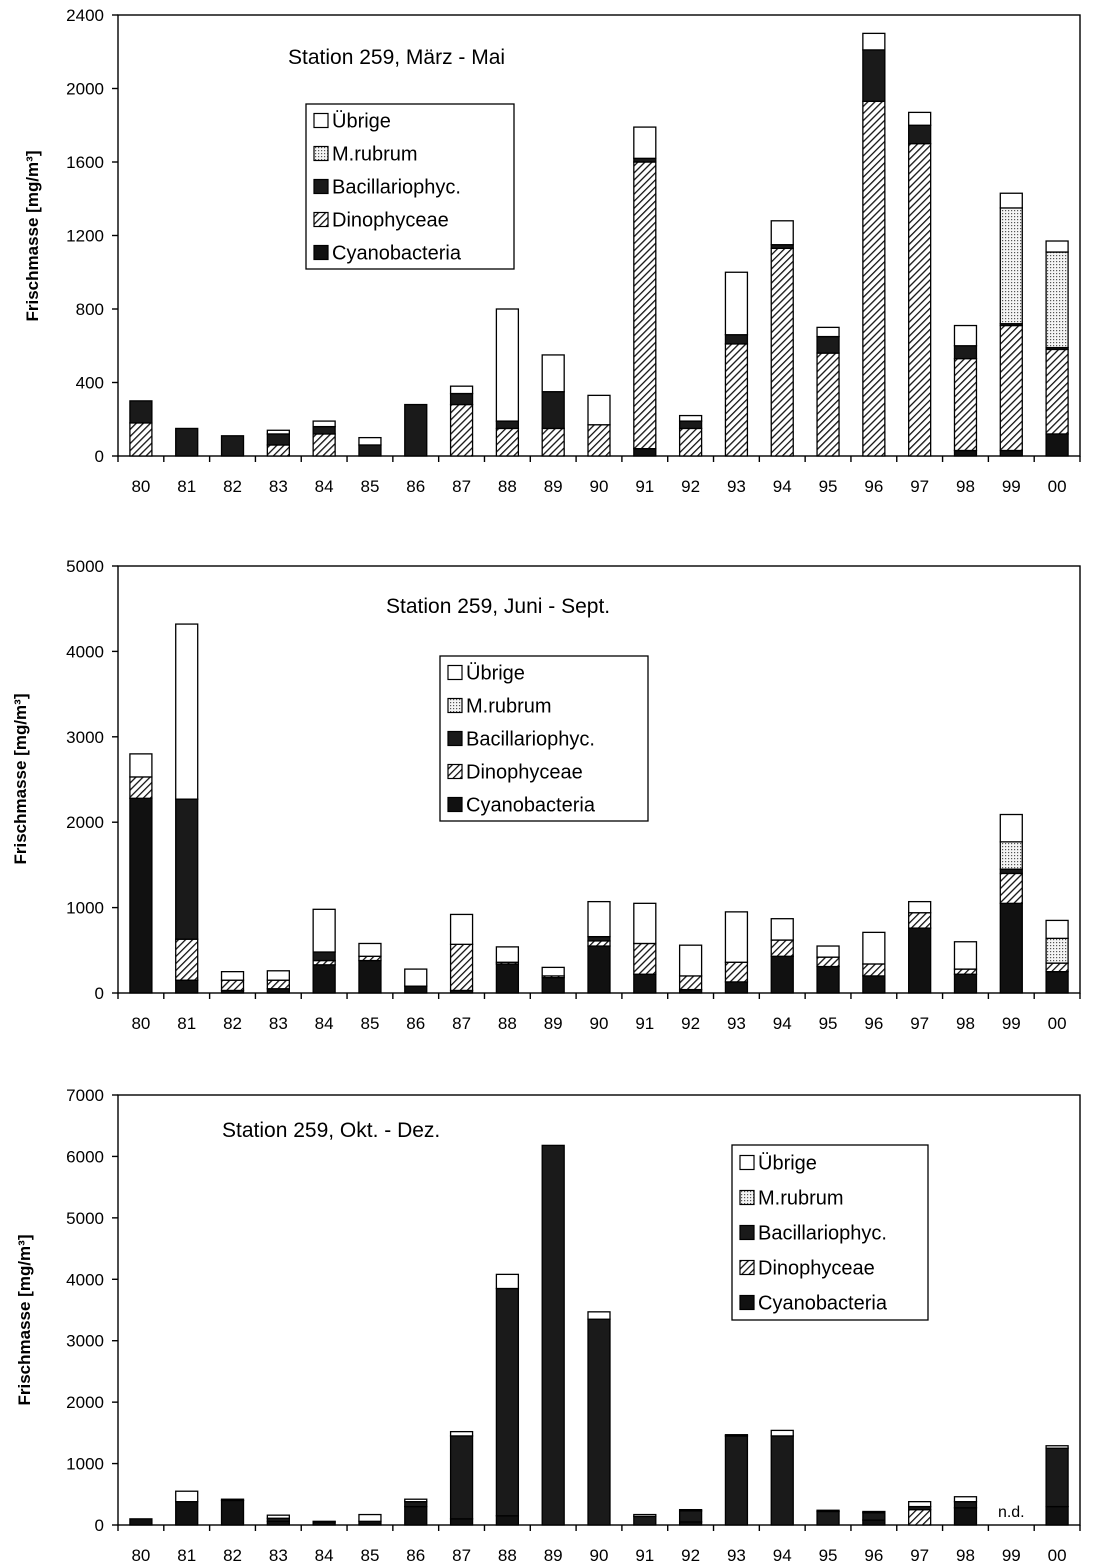 The width and height of the screenshot is (1094, 1564). Describe the element at coordinates (1057, 486) in the screenshot. I see `x-tick-label: 00` at that location.